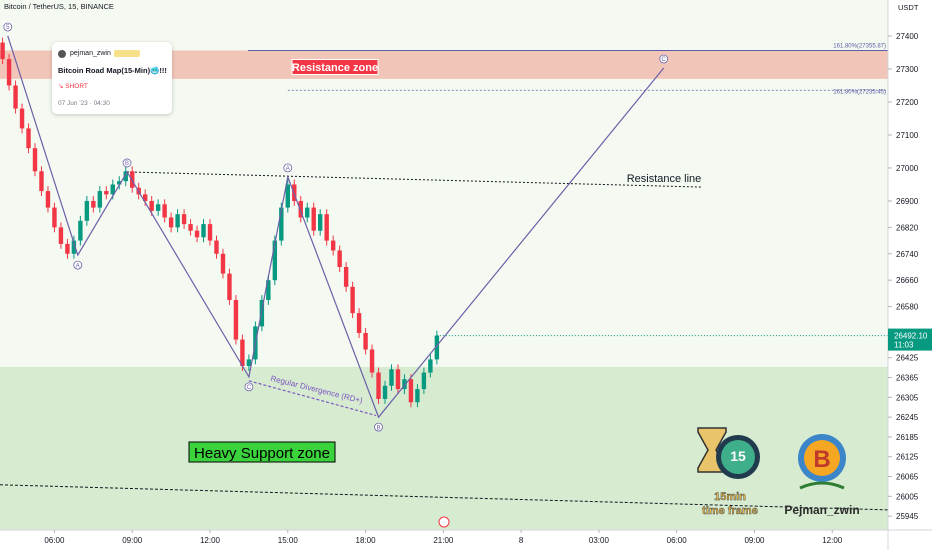 This screenshot has height=550, width=932. Describe the element at coordinates (288, 169) in the screenshot. I see `wave-label: A` at that location.